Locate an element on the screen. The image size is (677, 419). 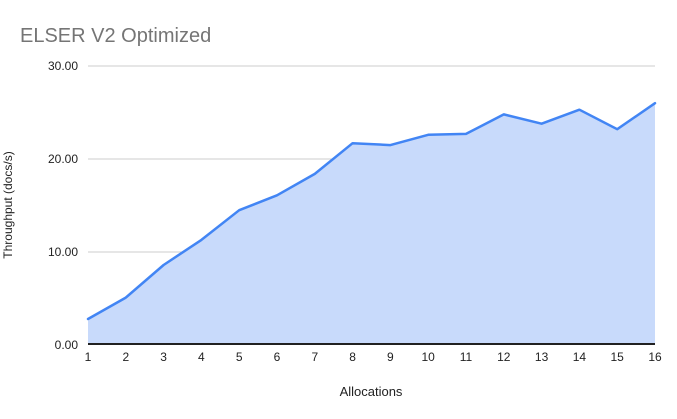
x-tick-label: 1 is located at coordinates (88, 357).